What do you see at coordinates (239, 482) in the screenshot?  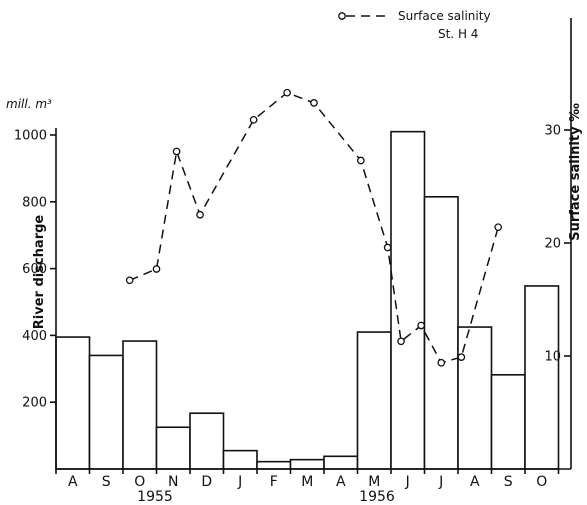 I see `month-label-5: J` at bounding box center [239, 482].